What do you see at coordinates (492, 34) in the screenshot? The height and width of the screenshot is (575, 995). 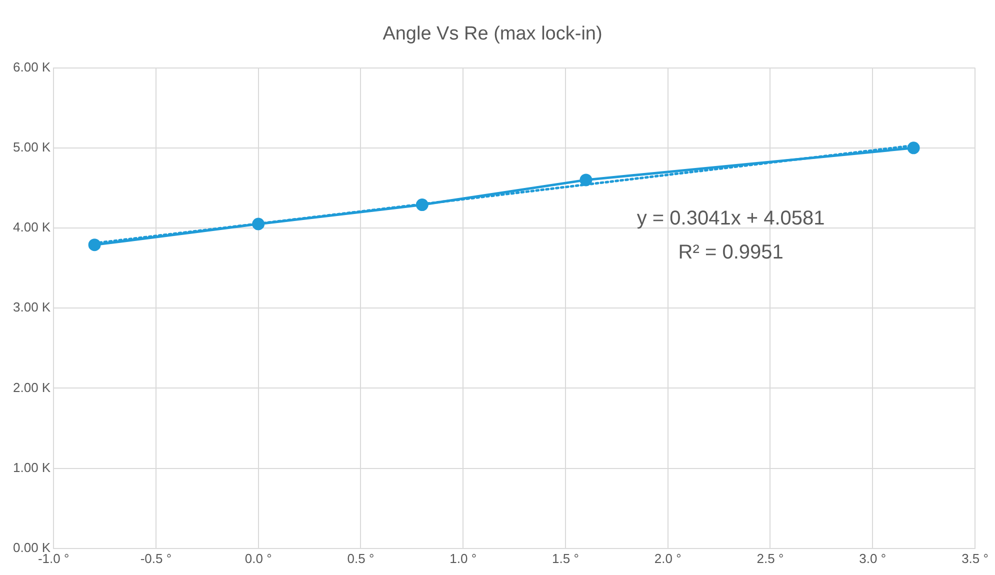 I see `chart-title: Angle Vs Re (max lock-in)` at bounding box center [492, 34].